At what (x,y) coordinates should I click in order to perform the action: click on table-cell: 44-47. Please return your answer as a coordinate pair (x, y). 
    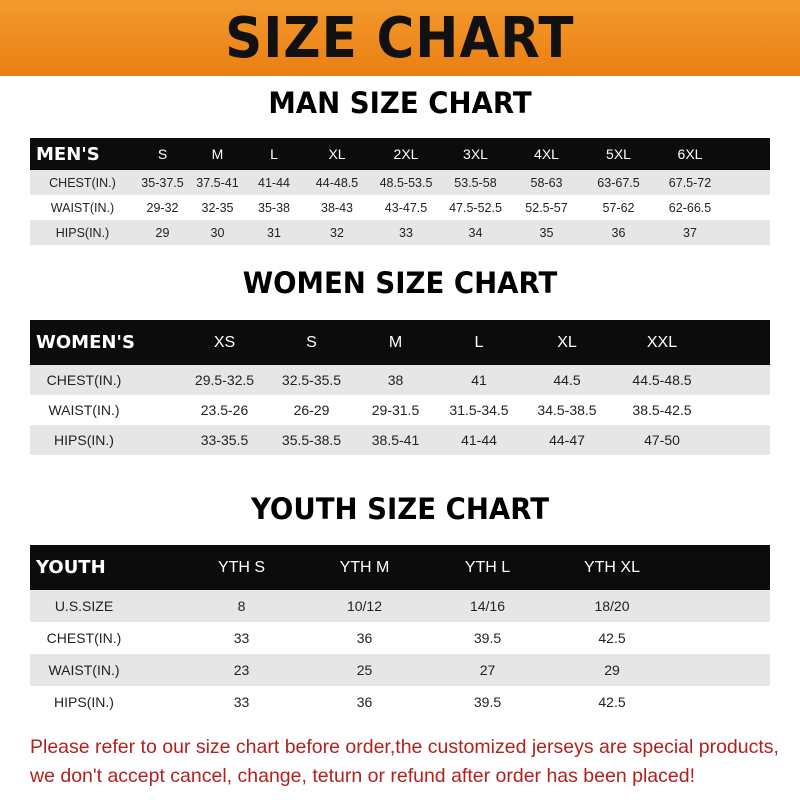
    Looking at the image, I should click on (567, 440).